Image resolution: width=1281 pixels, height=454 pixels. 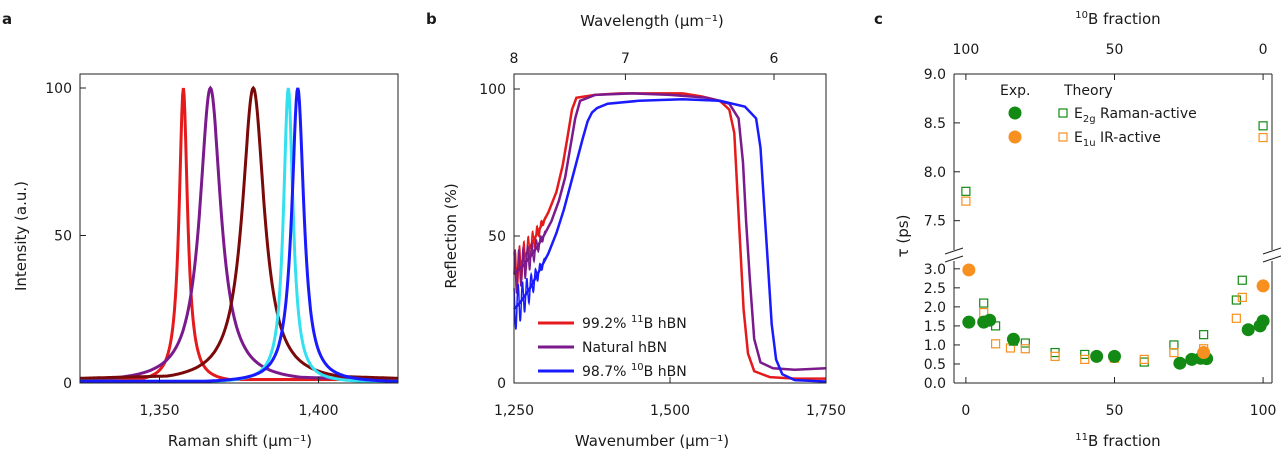 I want to click on legend-raman-label: E2g Raman-active, so click(x=1135, y=115).